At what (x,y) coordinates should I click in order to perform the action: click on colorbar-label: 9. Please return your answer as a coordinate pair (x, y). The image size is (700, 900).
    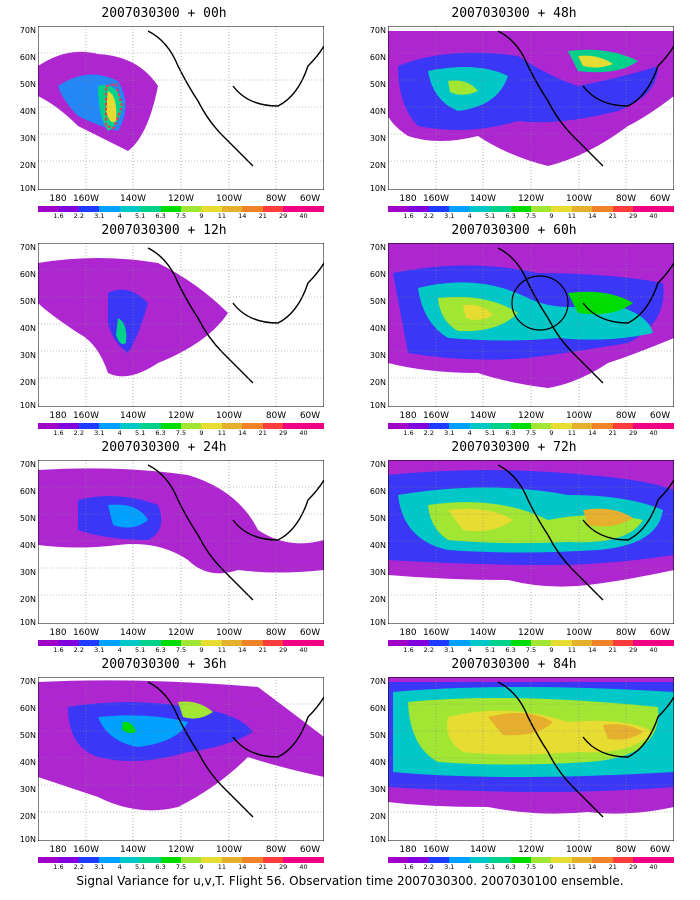
    Looking at the image, I should click on (551, 433).